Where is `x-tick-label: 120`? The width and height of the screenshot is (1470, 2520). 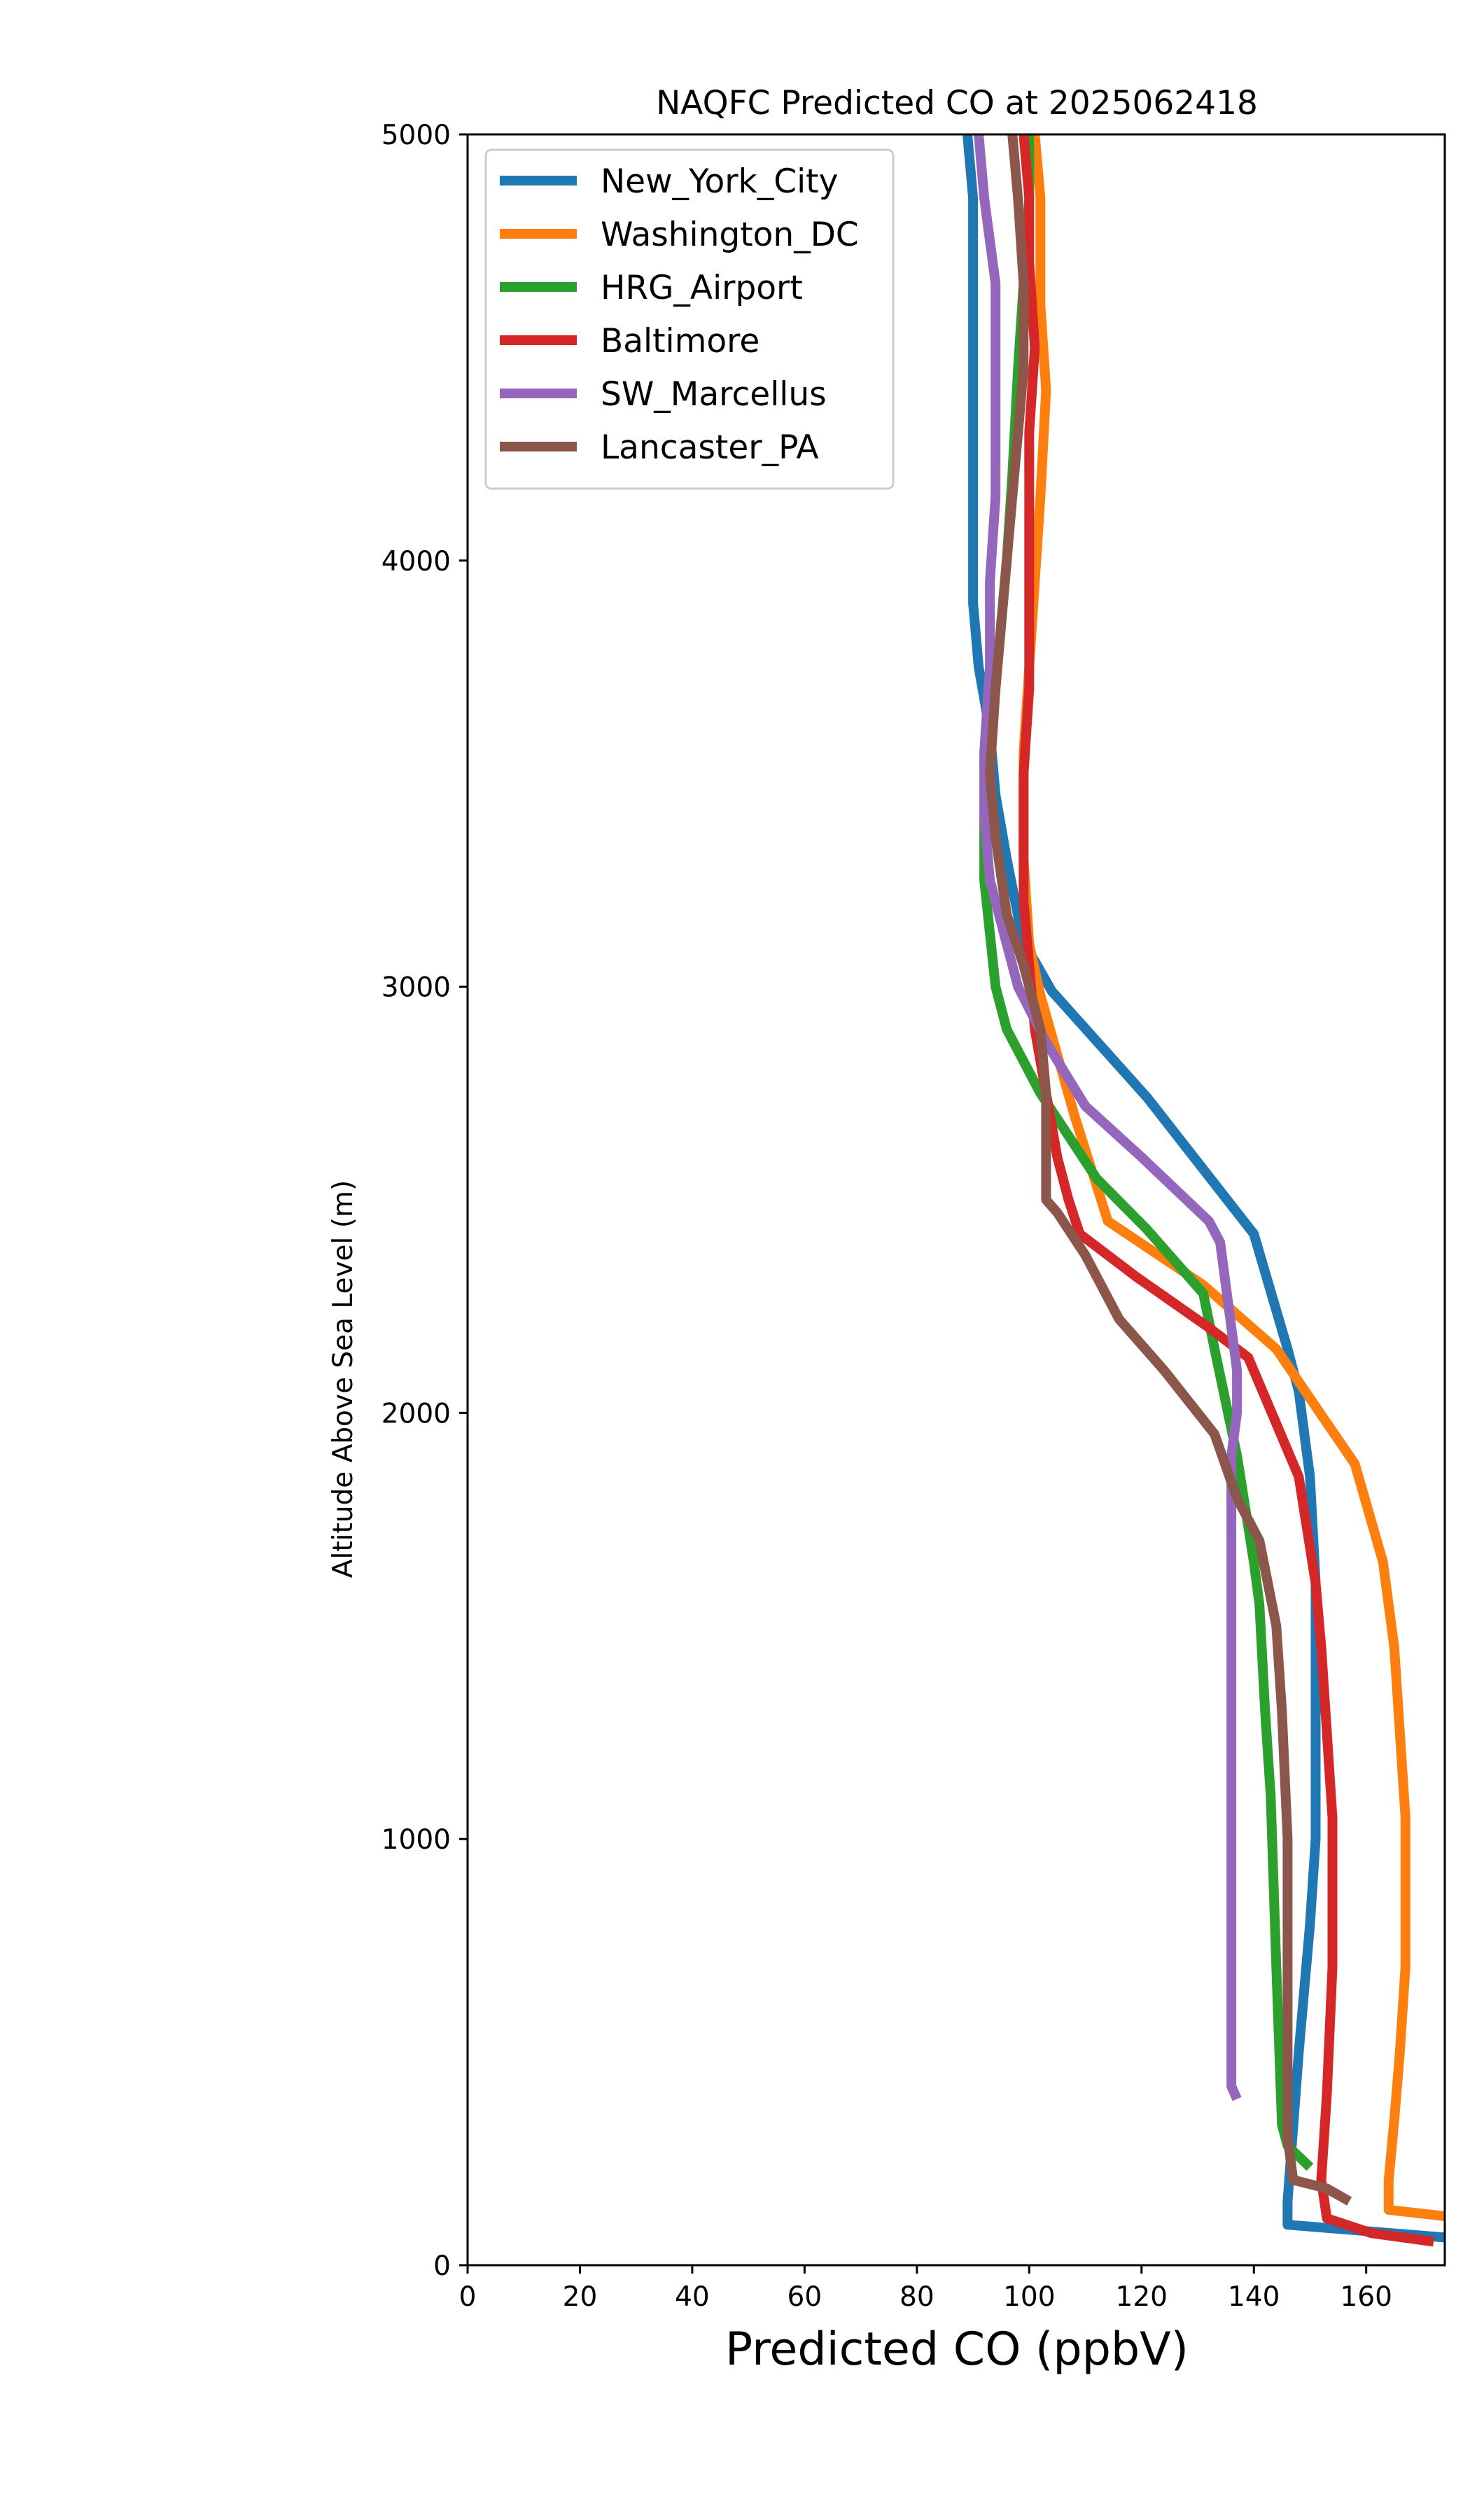
x-tick-label: 120 is located at coordinates (1142, 2297).